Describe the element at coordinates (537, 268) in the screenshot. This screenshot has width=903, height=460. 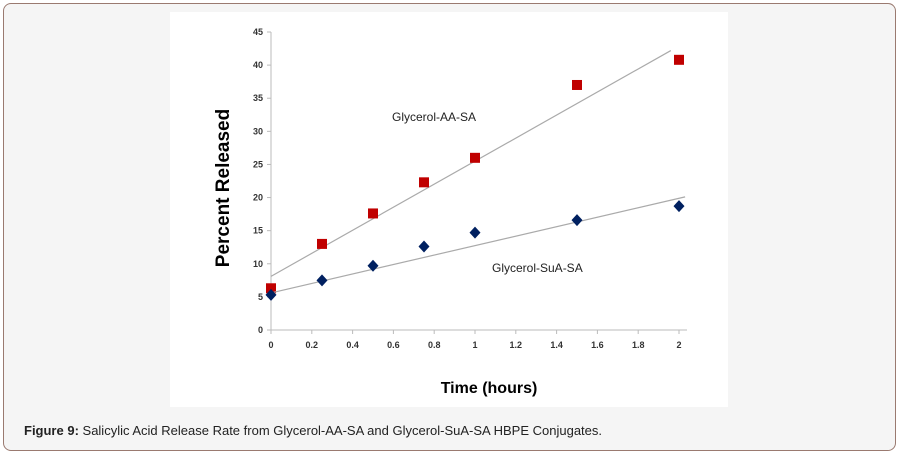
I see `series-label: Glycerol-SuA-SA` at that location.